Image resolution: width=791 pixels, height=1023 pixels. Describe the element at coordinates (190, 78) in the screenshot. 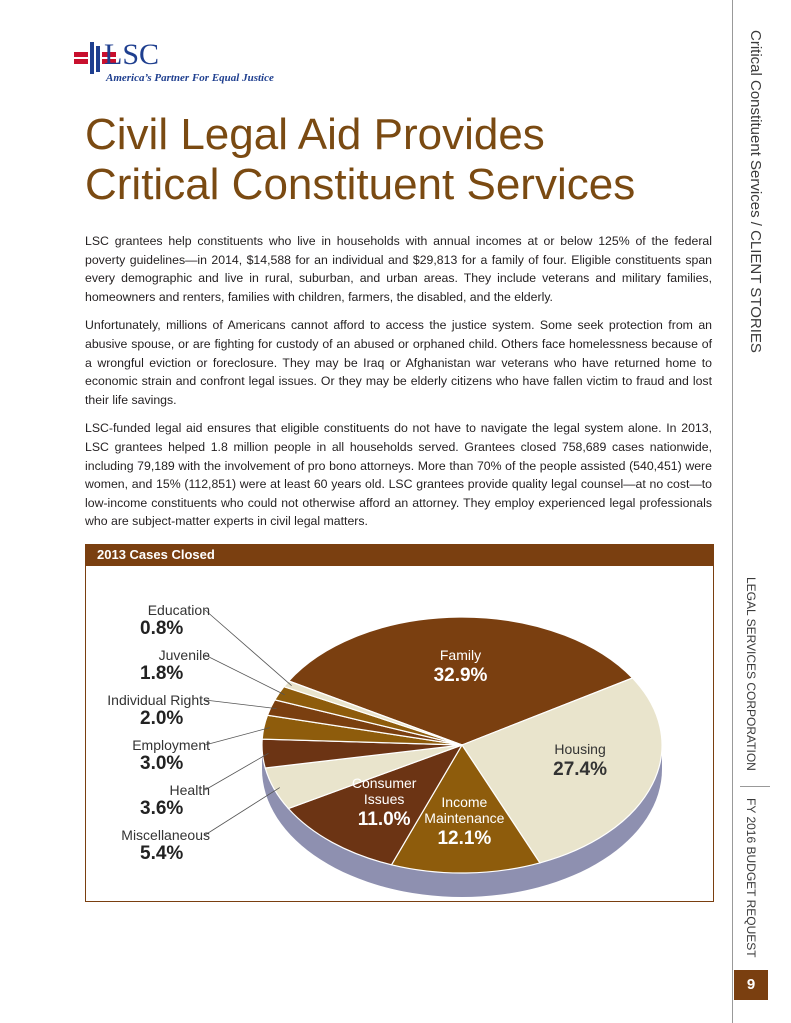

I see `logo-tagline: America’s Partner For Equal Justice` at that location.